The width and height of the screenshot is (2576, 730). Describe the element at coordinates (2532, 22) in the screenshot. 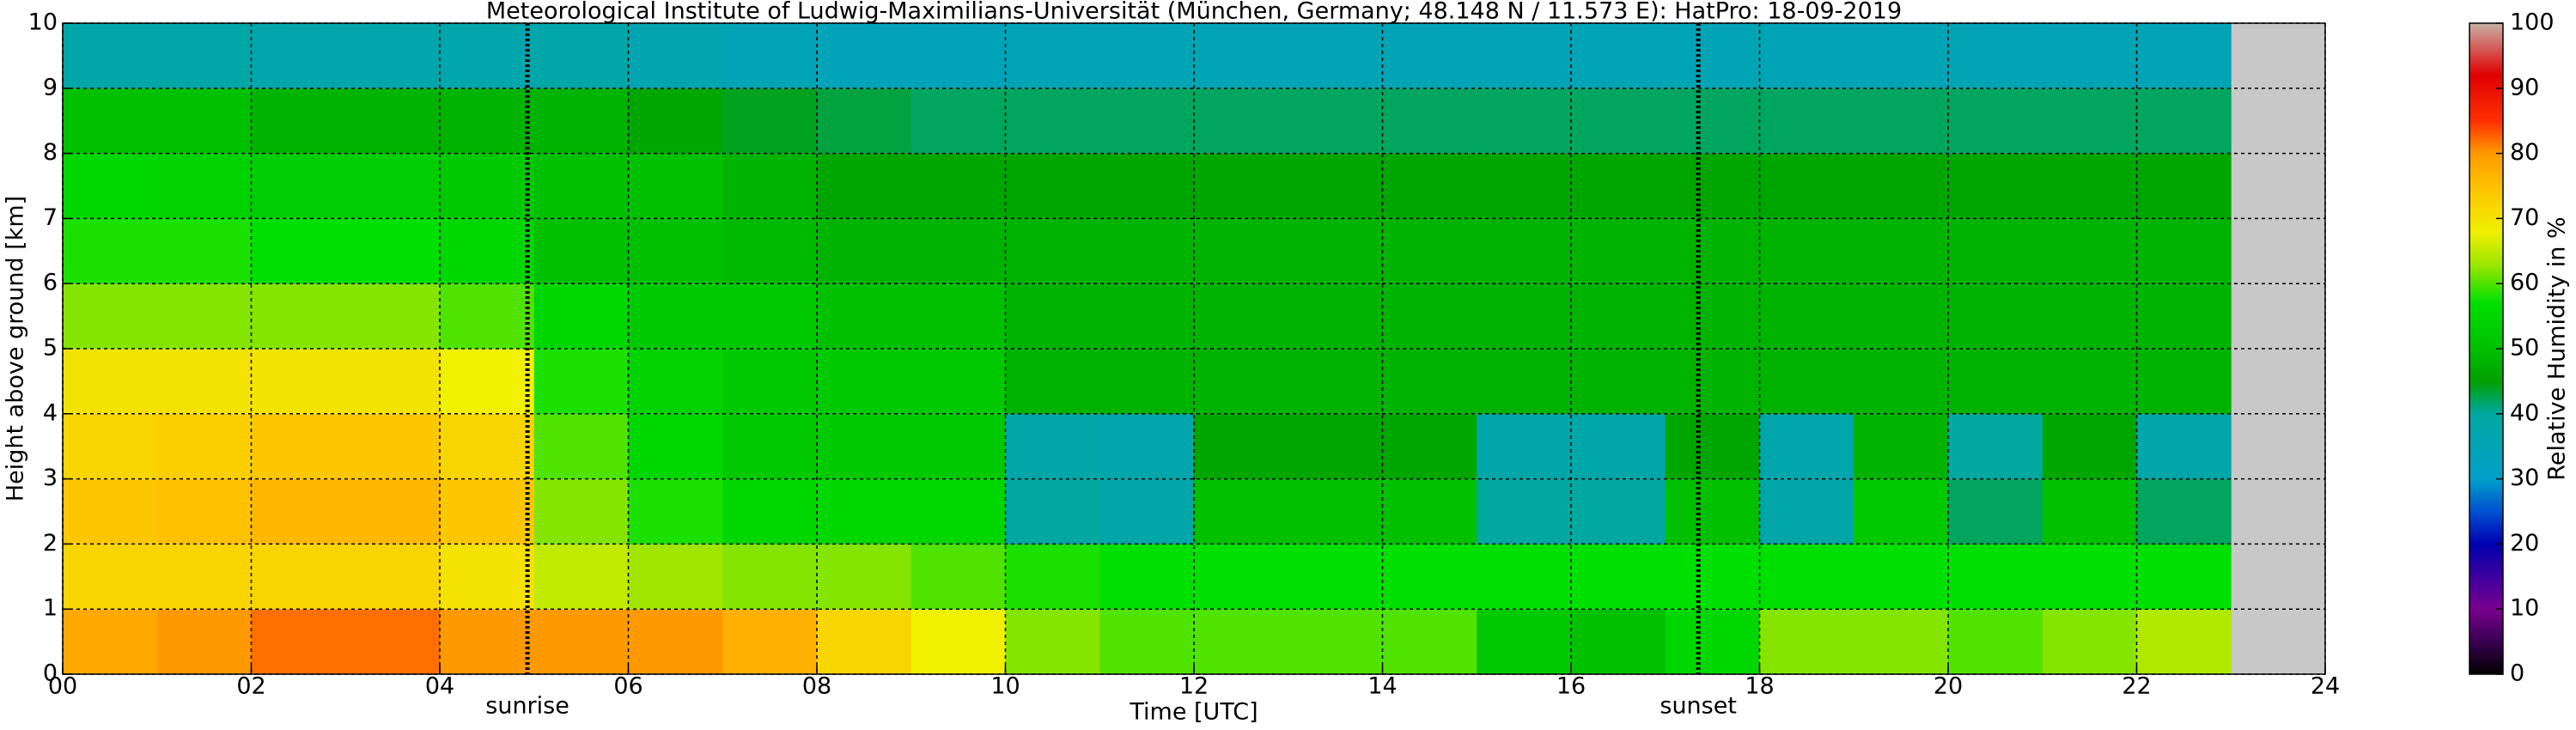

I see `colorbar-tick-label: 100` at that location.